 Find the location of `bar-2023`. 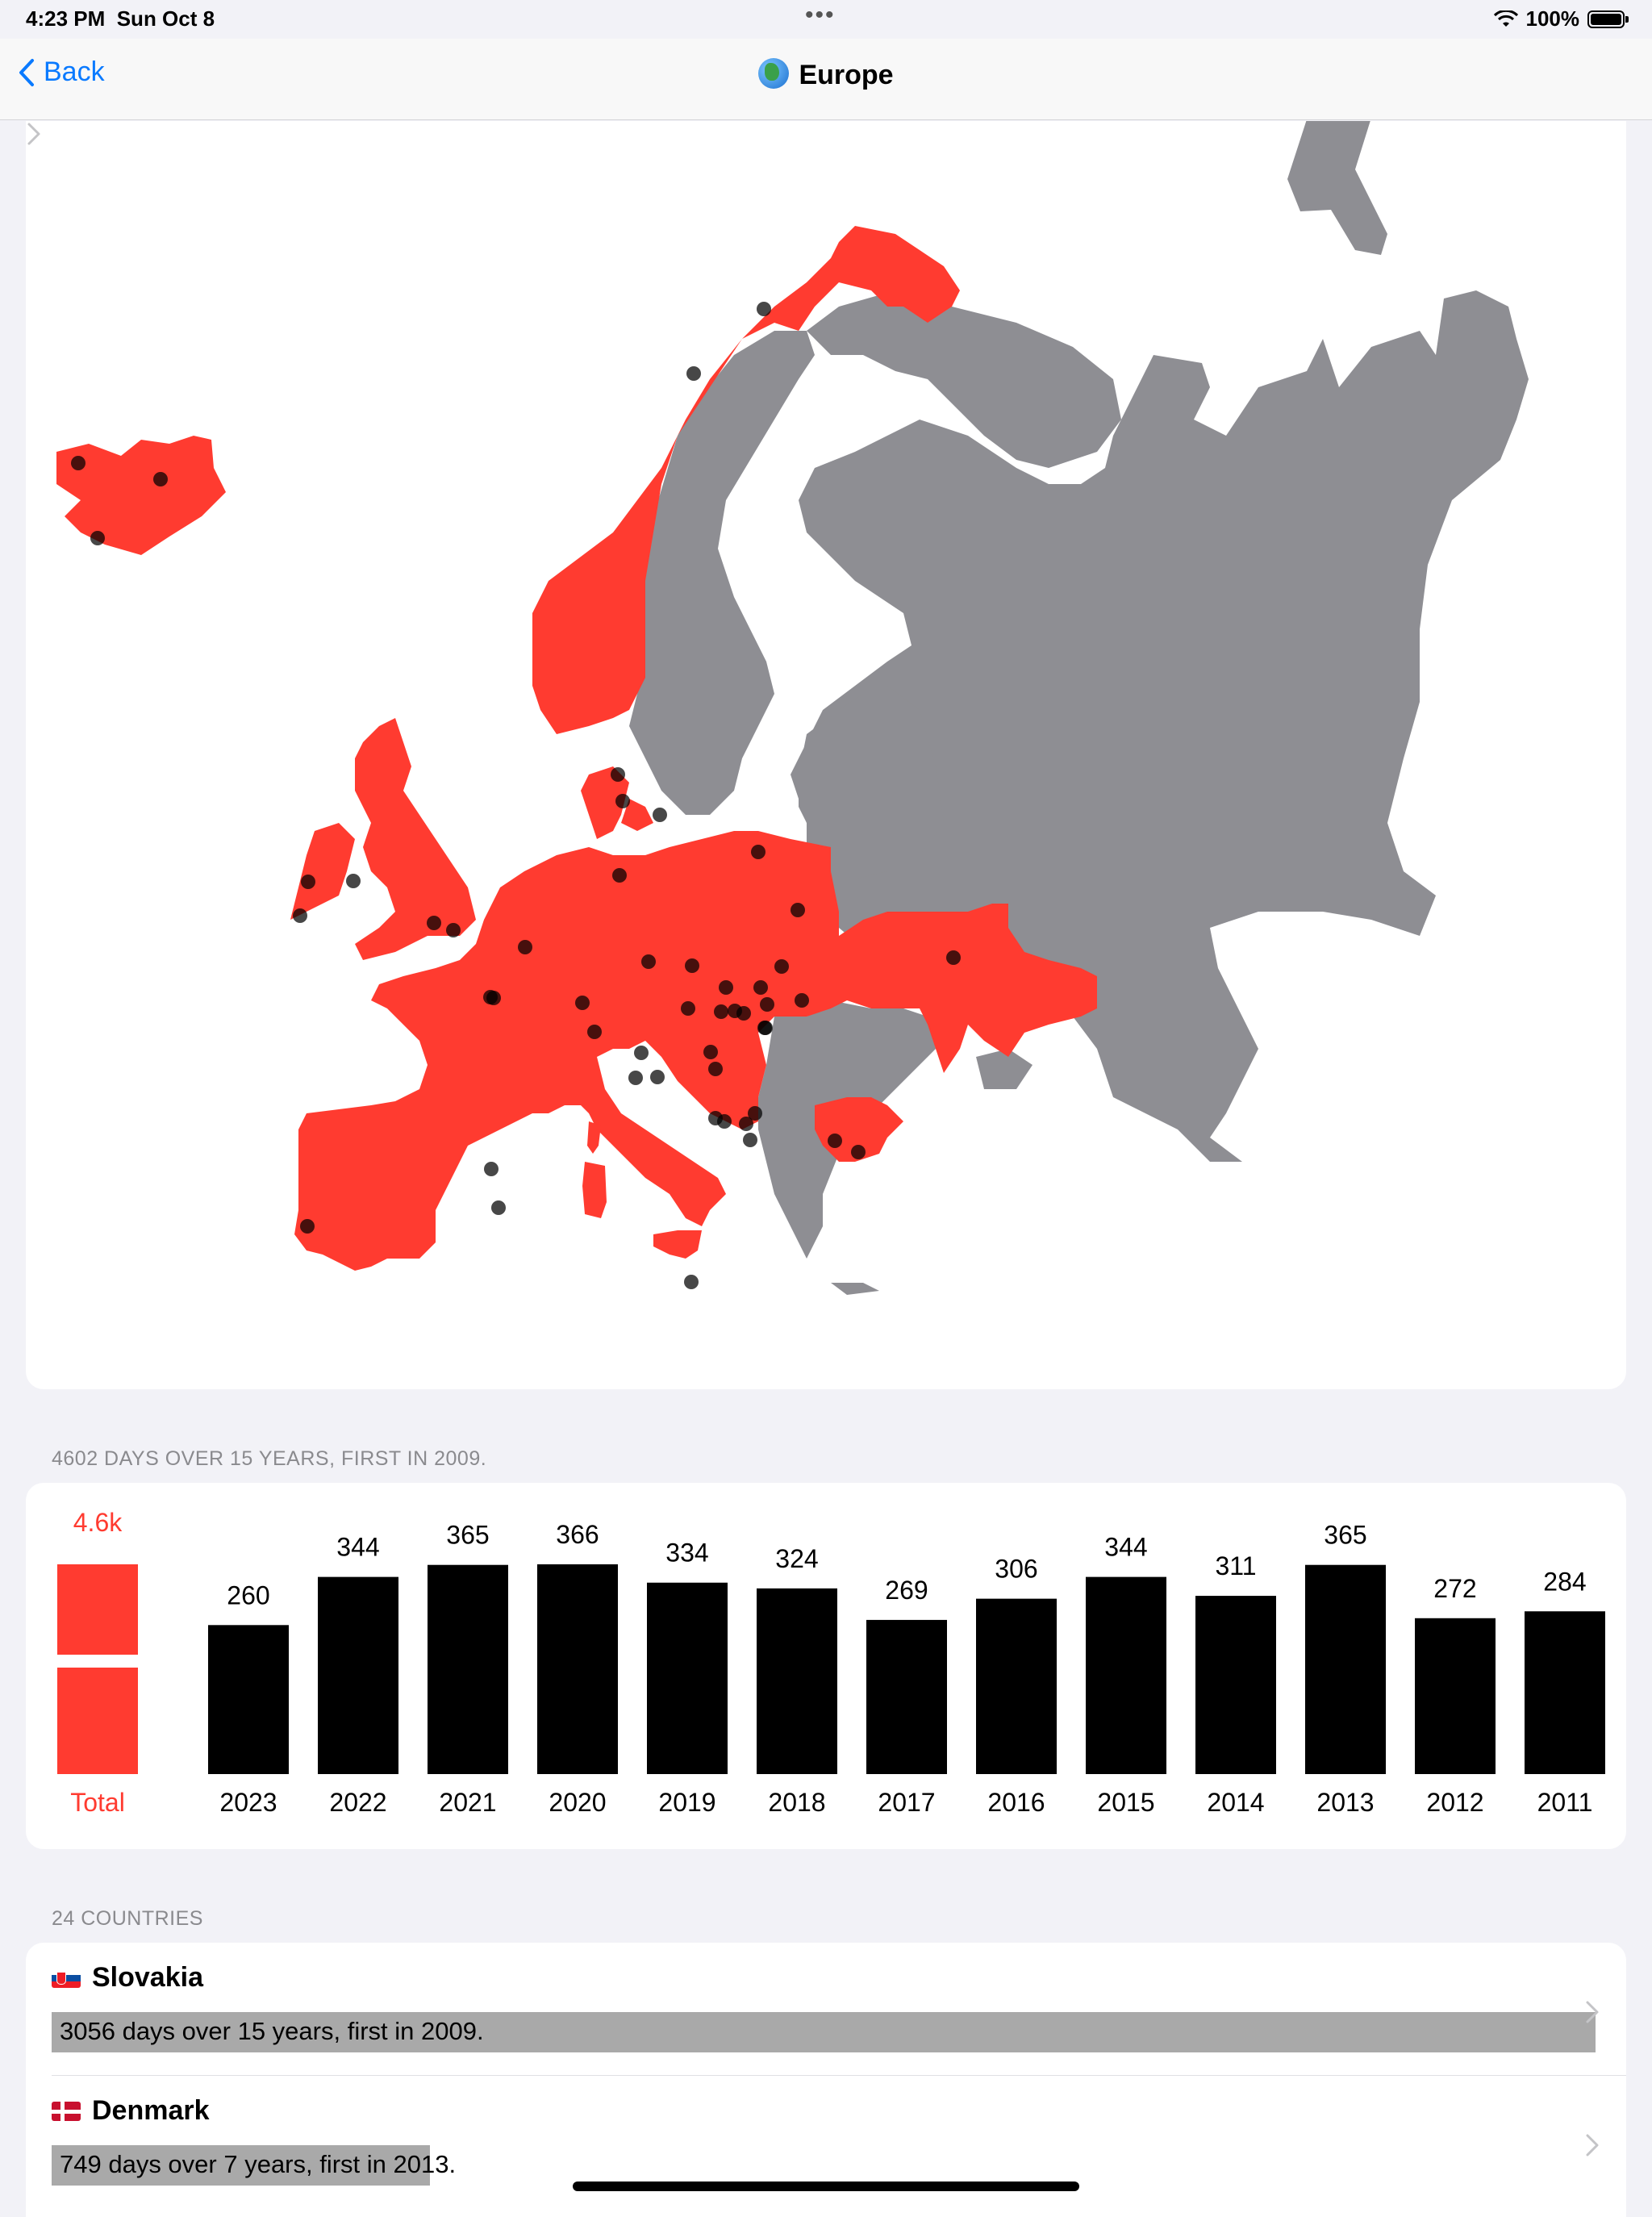

bar-2023 is located at coordinates (249, 1699).